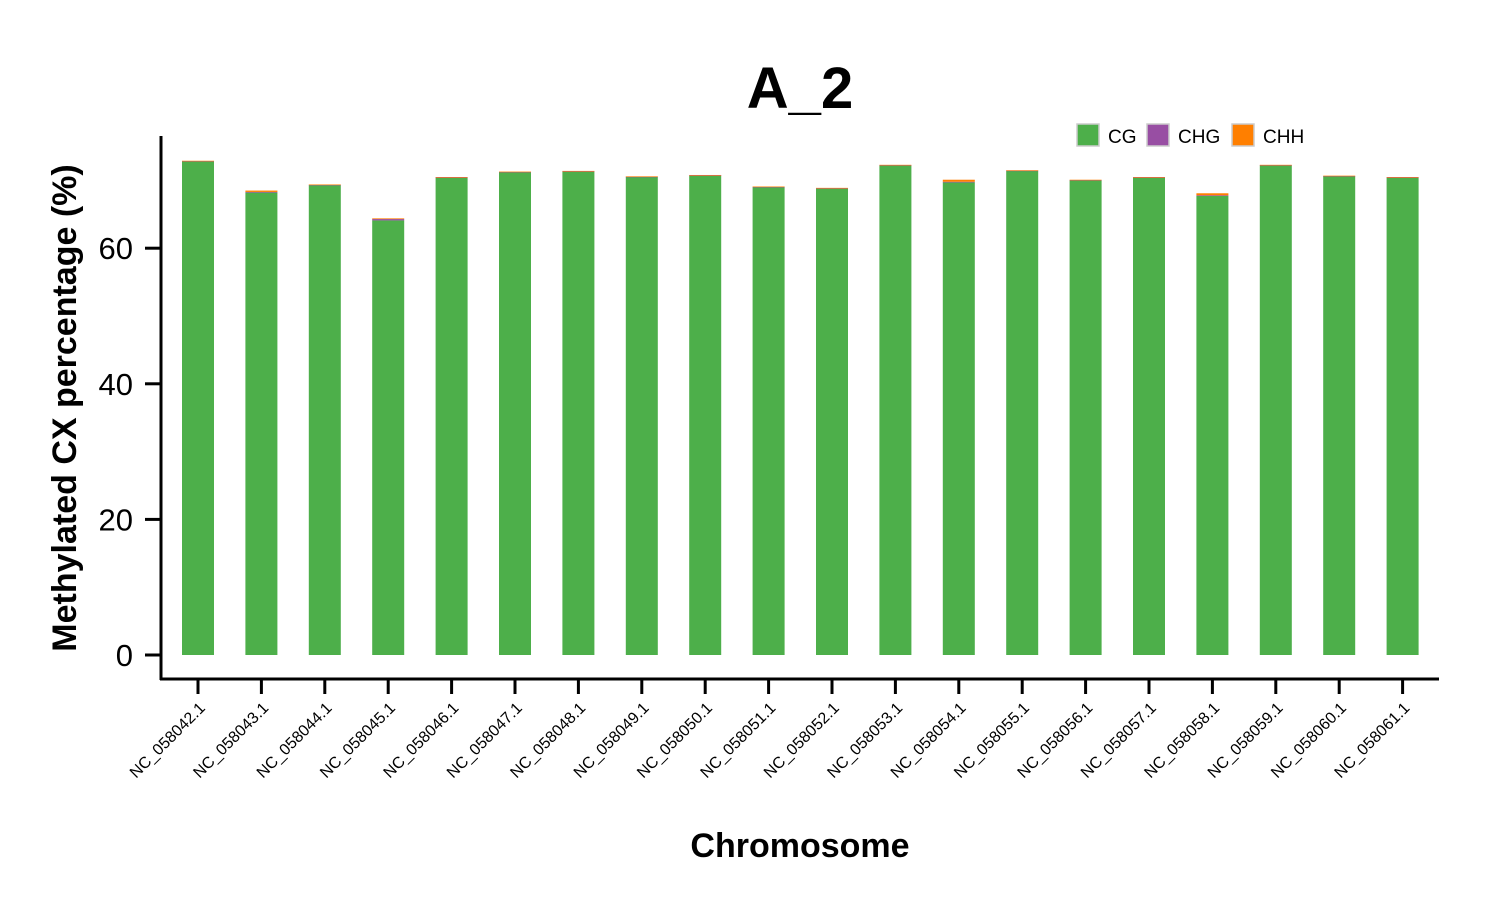 This screenshot has width=1500, height=900. What do you see at coordinates (116, 519) in the screenshot?
I see `y-tick-label: 20` at bounding box center [116, 519].